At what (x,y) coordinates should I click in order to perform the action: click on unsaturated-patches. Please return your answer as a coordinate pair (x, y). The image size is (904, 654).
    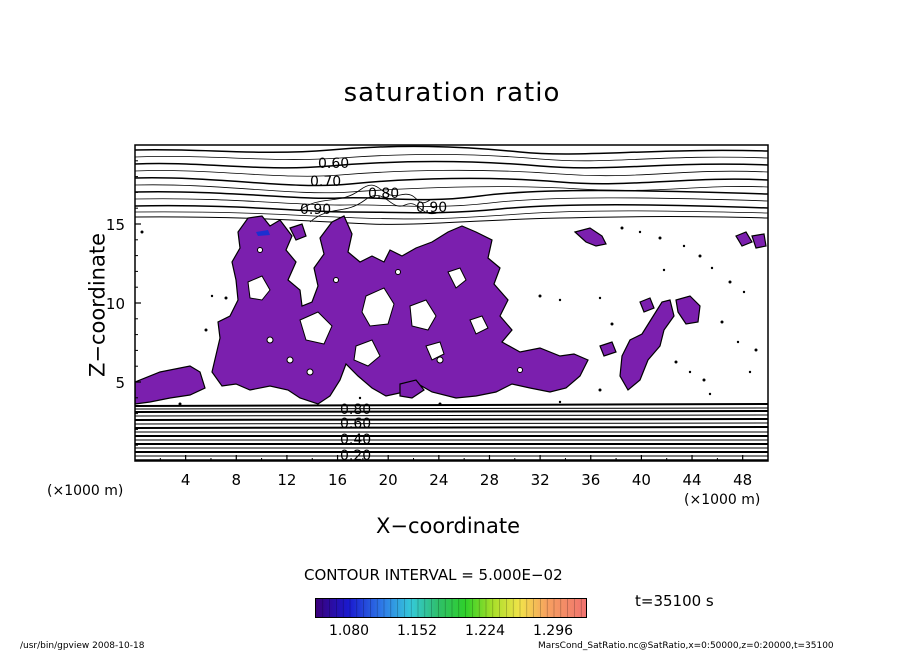
    Looking at the image, I should click on (385, 311).